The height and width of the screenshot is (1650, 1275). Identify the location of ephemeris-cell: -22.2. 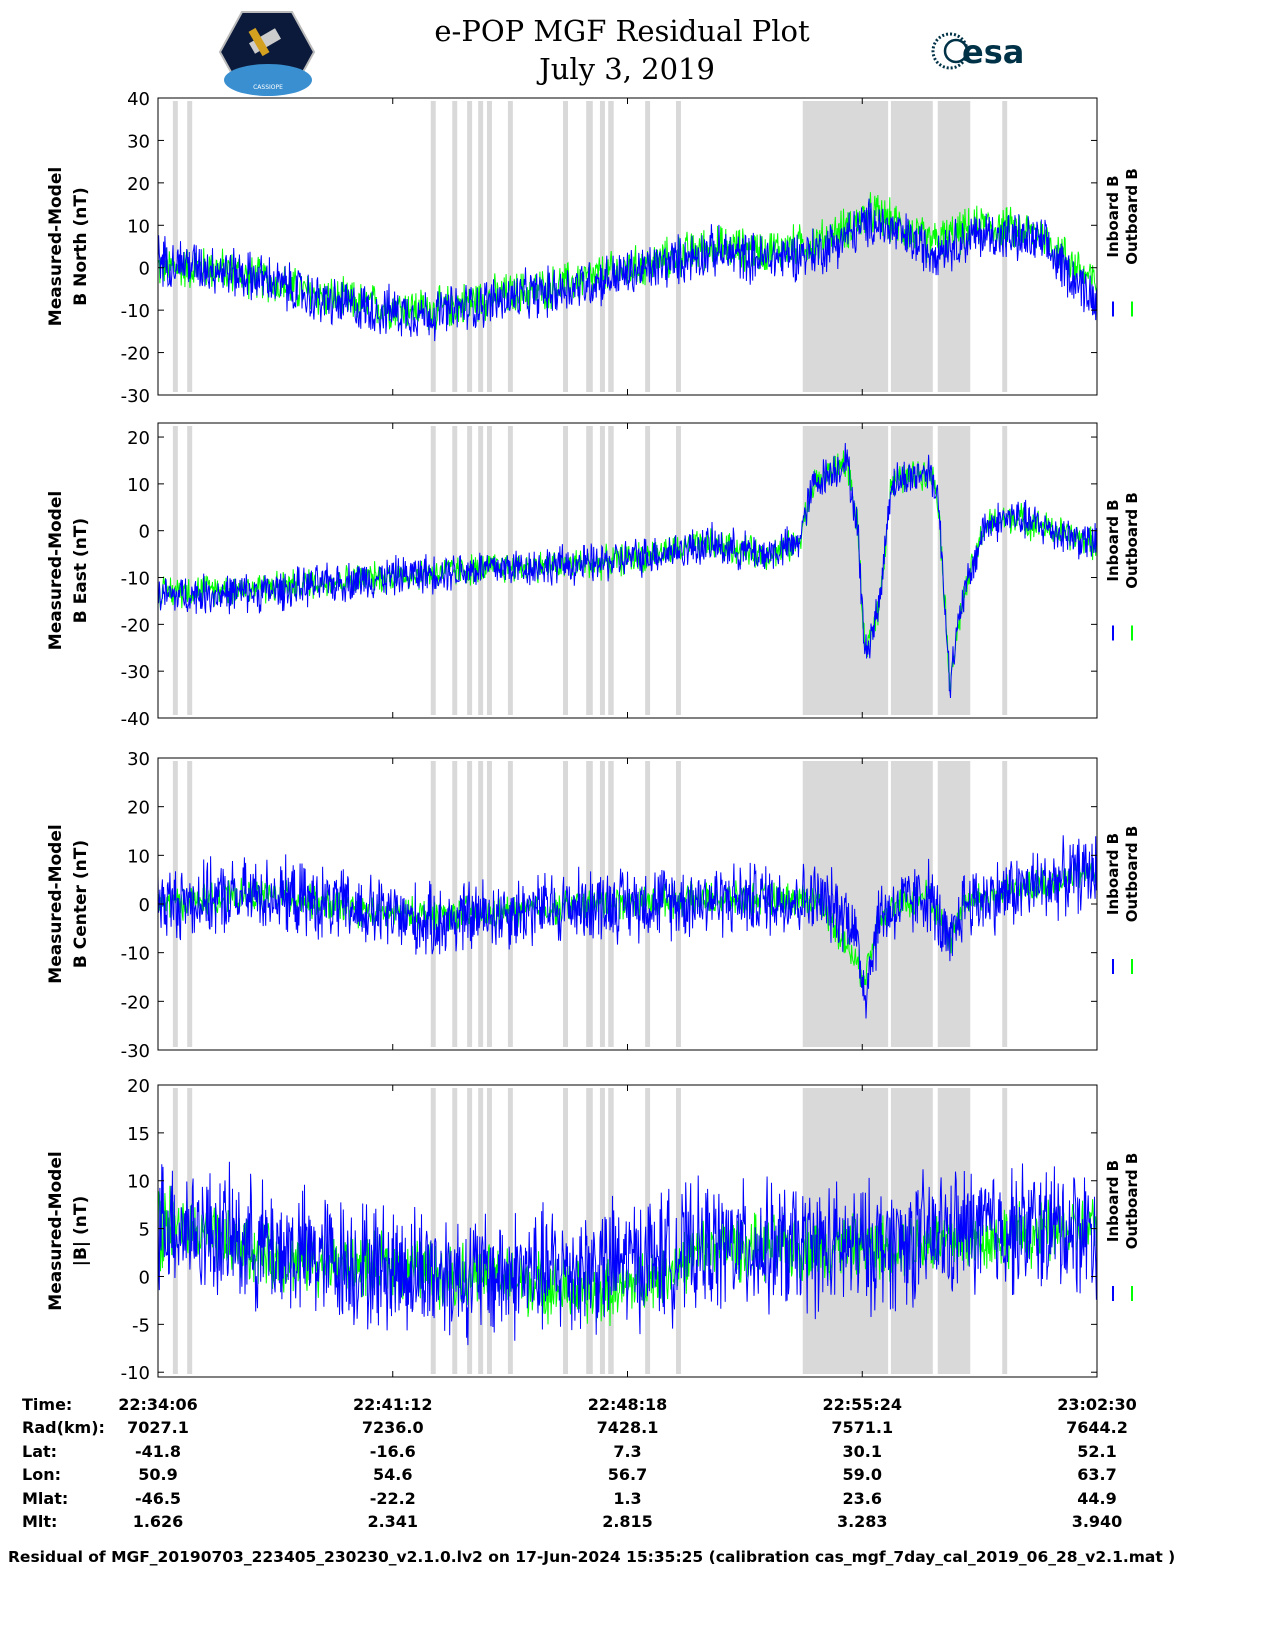
(393, 1498).